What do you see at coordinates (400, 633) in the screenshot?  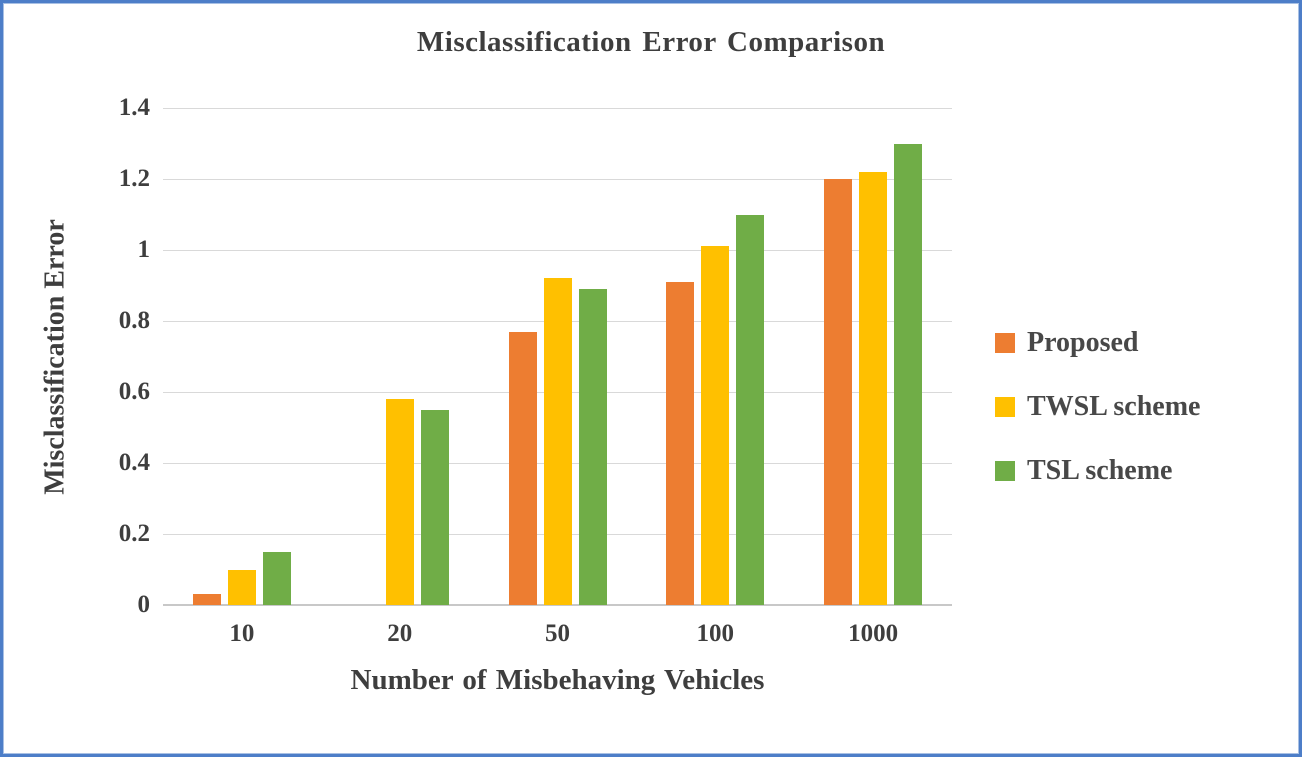 I see `x-tick-label: 20` at bounding box center [400, 633].